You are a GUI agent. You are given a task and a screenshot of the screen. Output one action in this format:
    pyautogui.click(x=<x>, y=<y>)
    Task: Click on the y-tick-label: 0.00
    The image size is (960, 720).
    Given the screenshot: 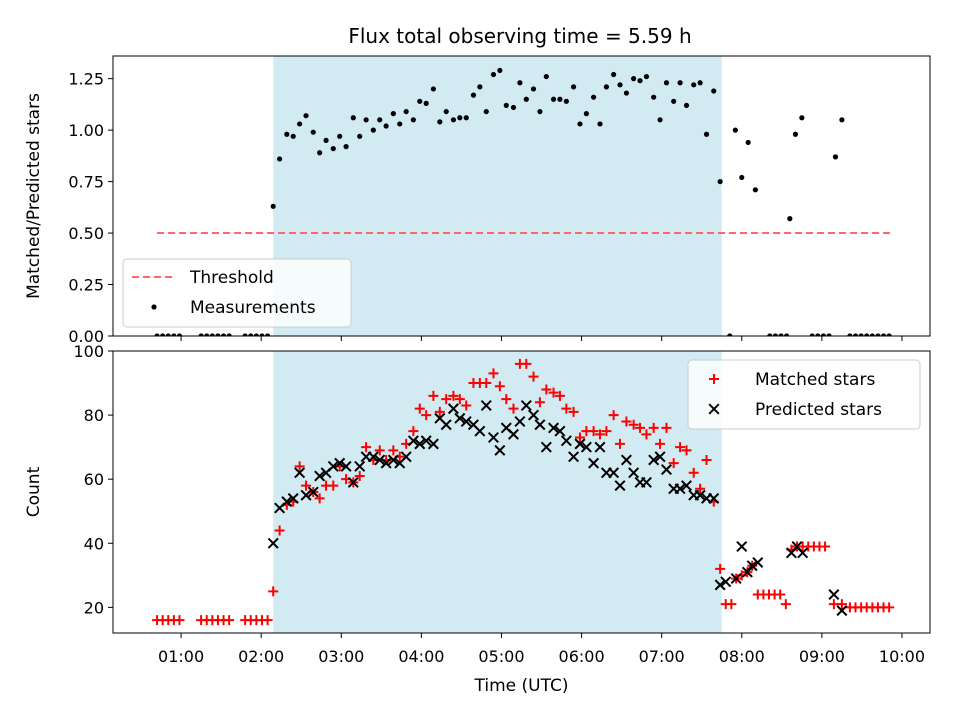 What is the action you would take?
    pyautogui.click(x=86, y=336)
    